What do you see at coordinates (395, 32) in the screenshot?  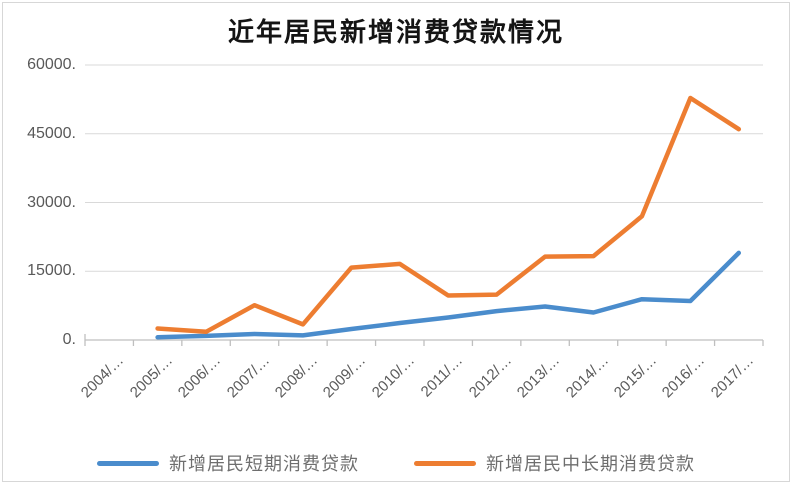 I see `chart-title: 近年居民新增消费贷款情况` at bounding box center [395, 32].